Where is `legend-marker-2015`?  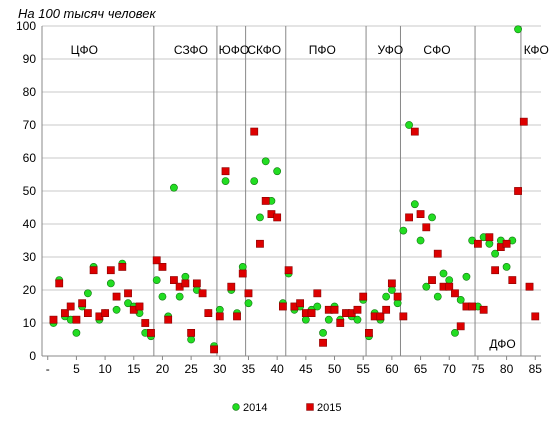
legend-marker-2015 is located at coordinates (310, 407).